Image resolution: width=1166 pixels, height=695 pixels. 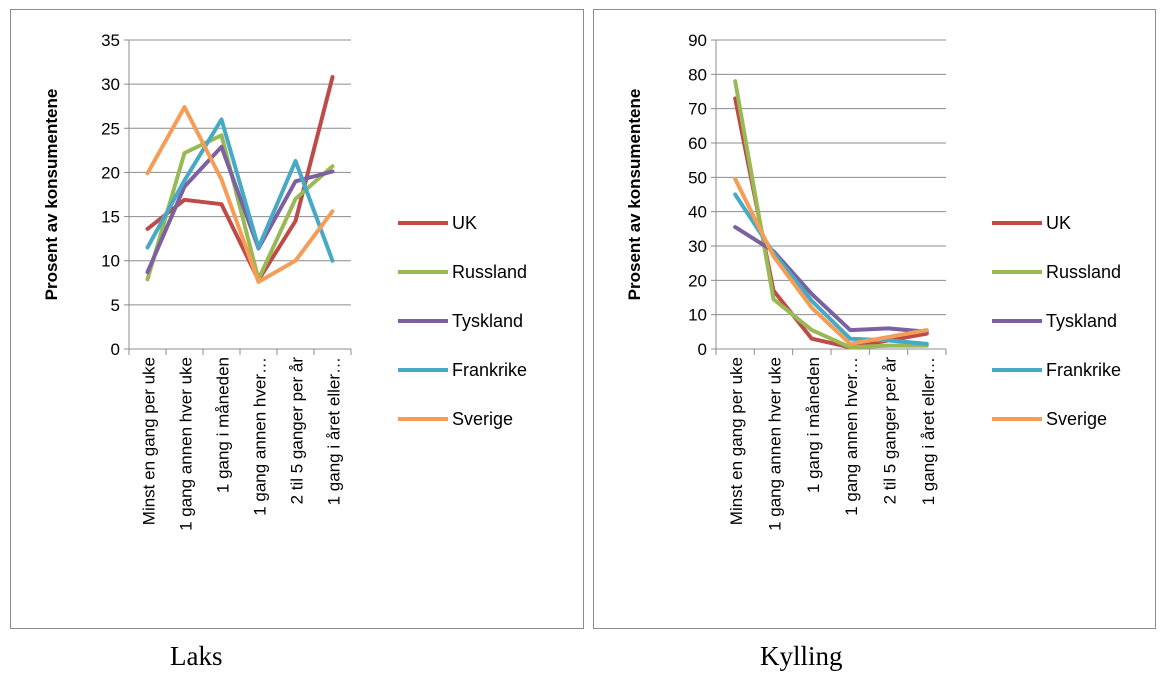 What do you see at coordinates (697, 74) in the screenshot?
I see `y-tick-label: 80` at bounding box center [697, 74].